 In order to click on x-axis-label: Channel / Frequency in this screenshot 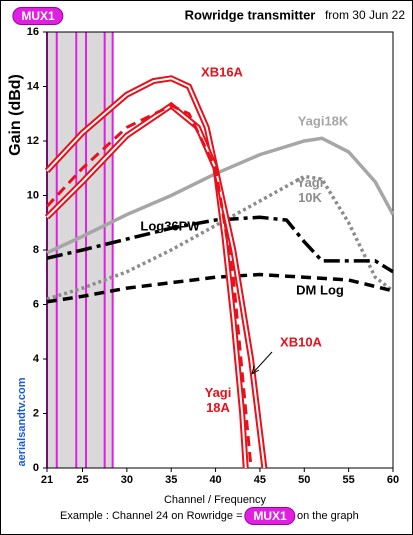, I will do `click(215, 500)`.